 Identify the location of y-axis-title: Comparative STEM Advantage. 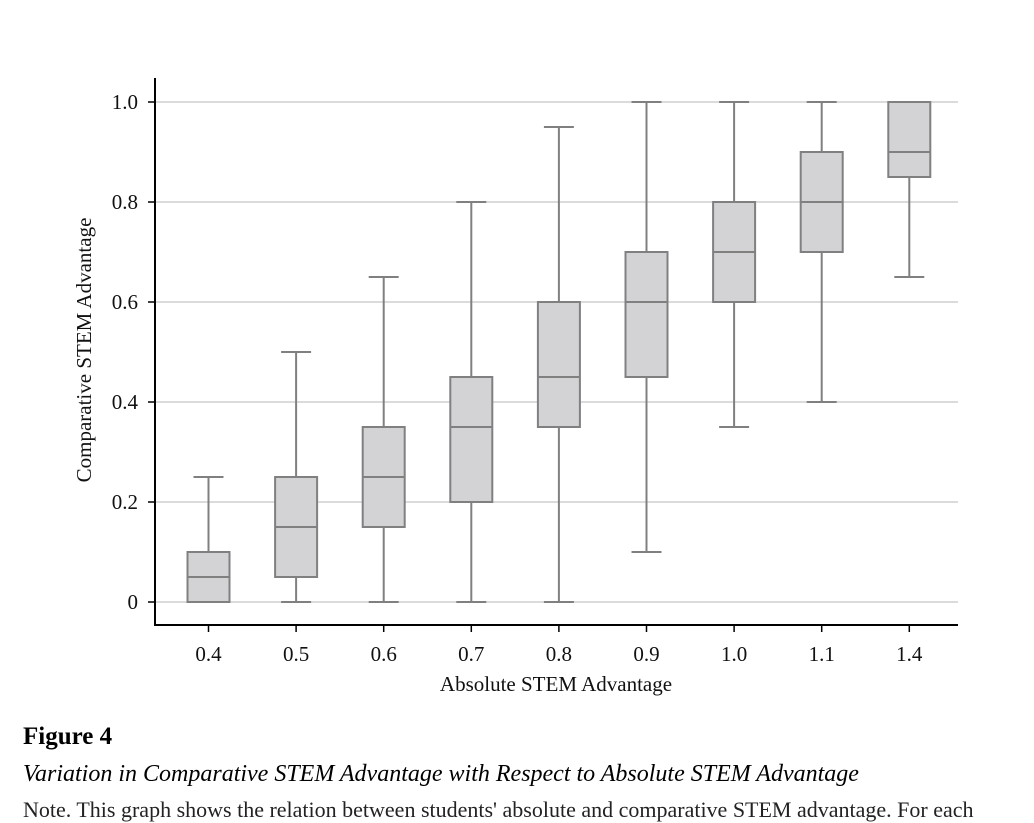
(84, 350).